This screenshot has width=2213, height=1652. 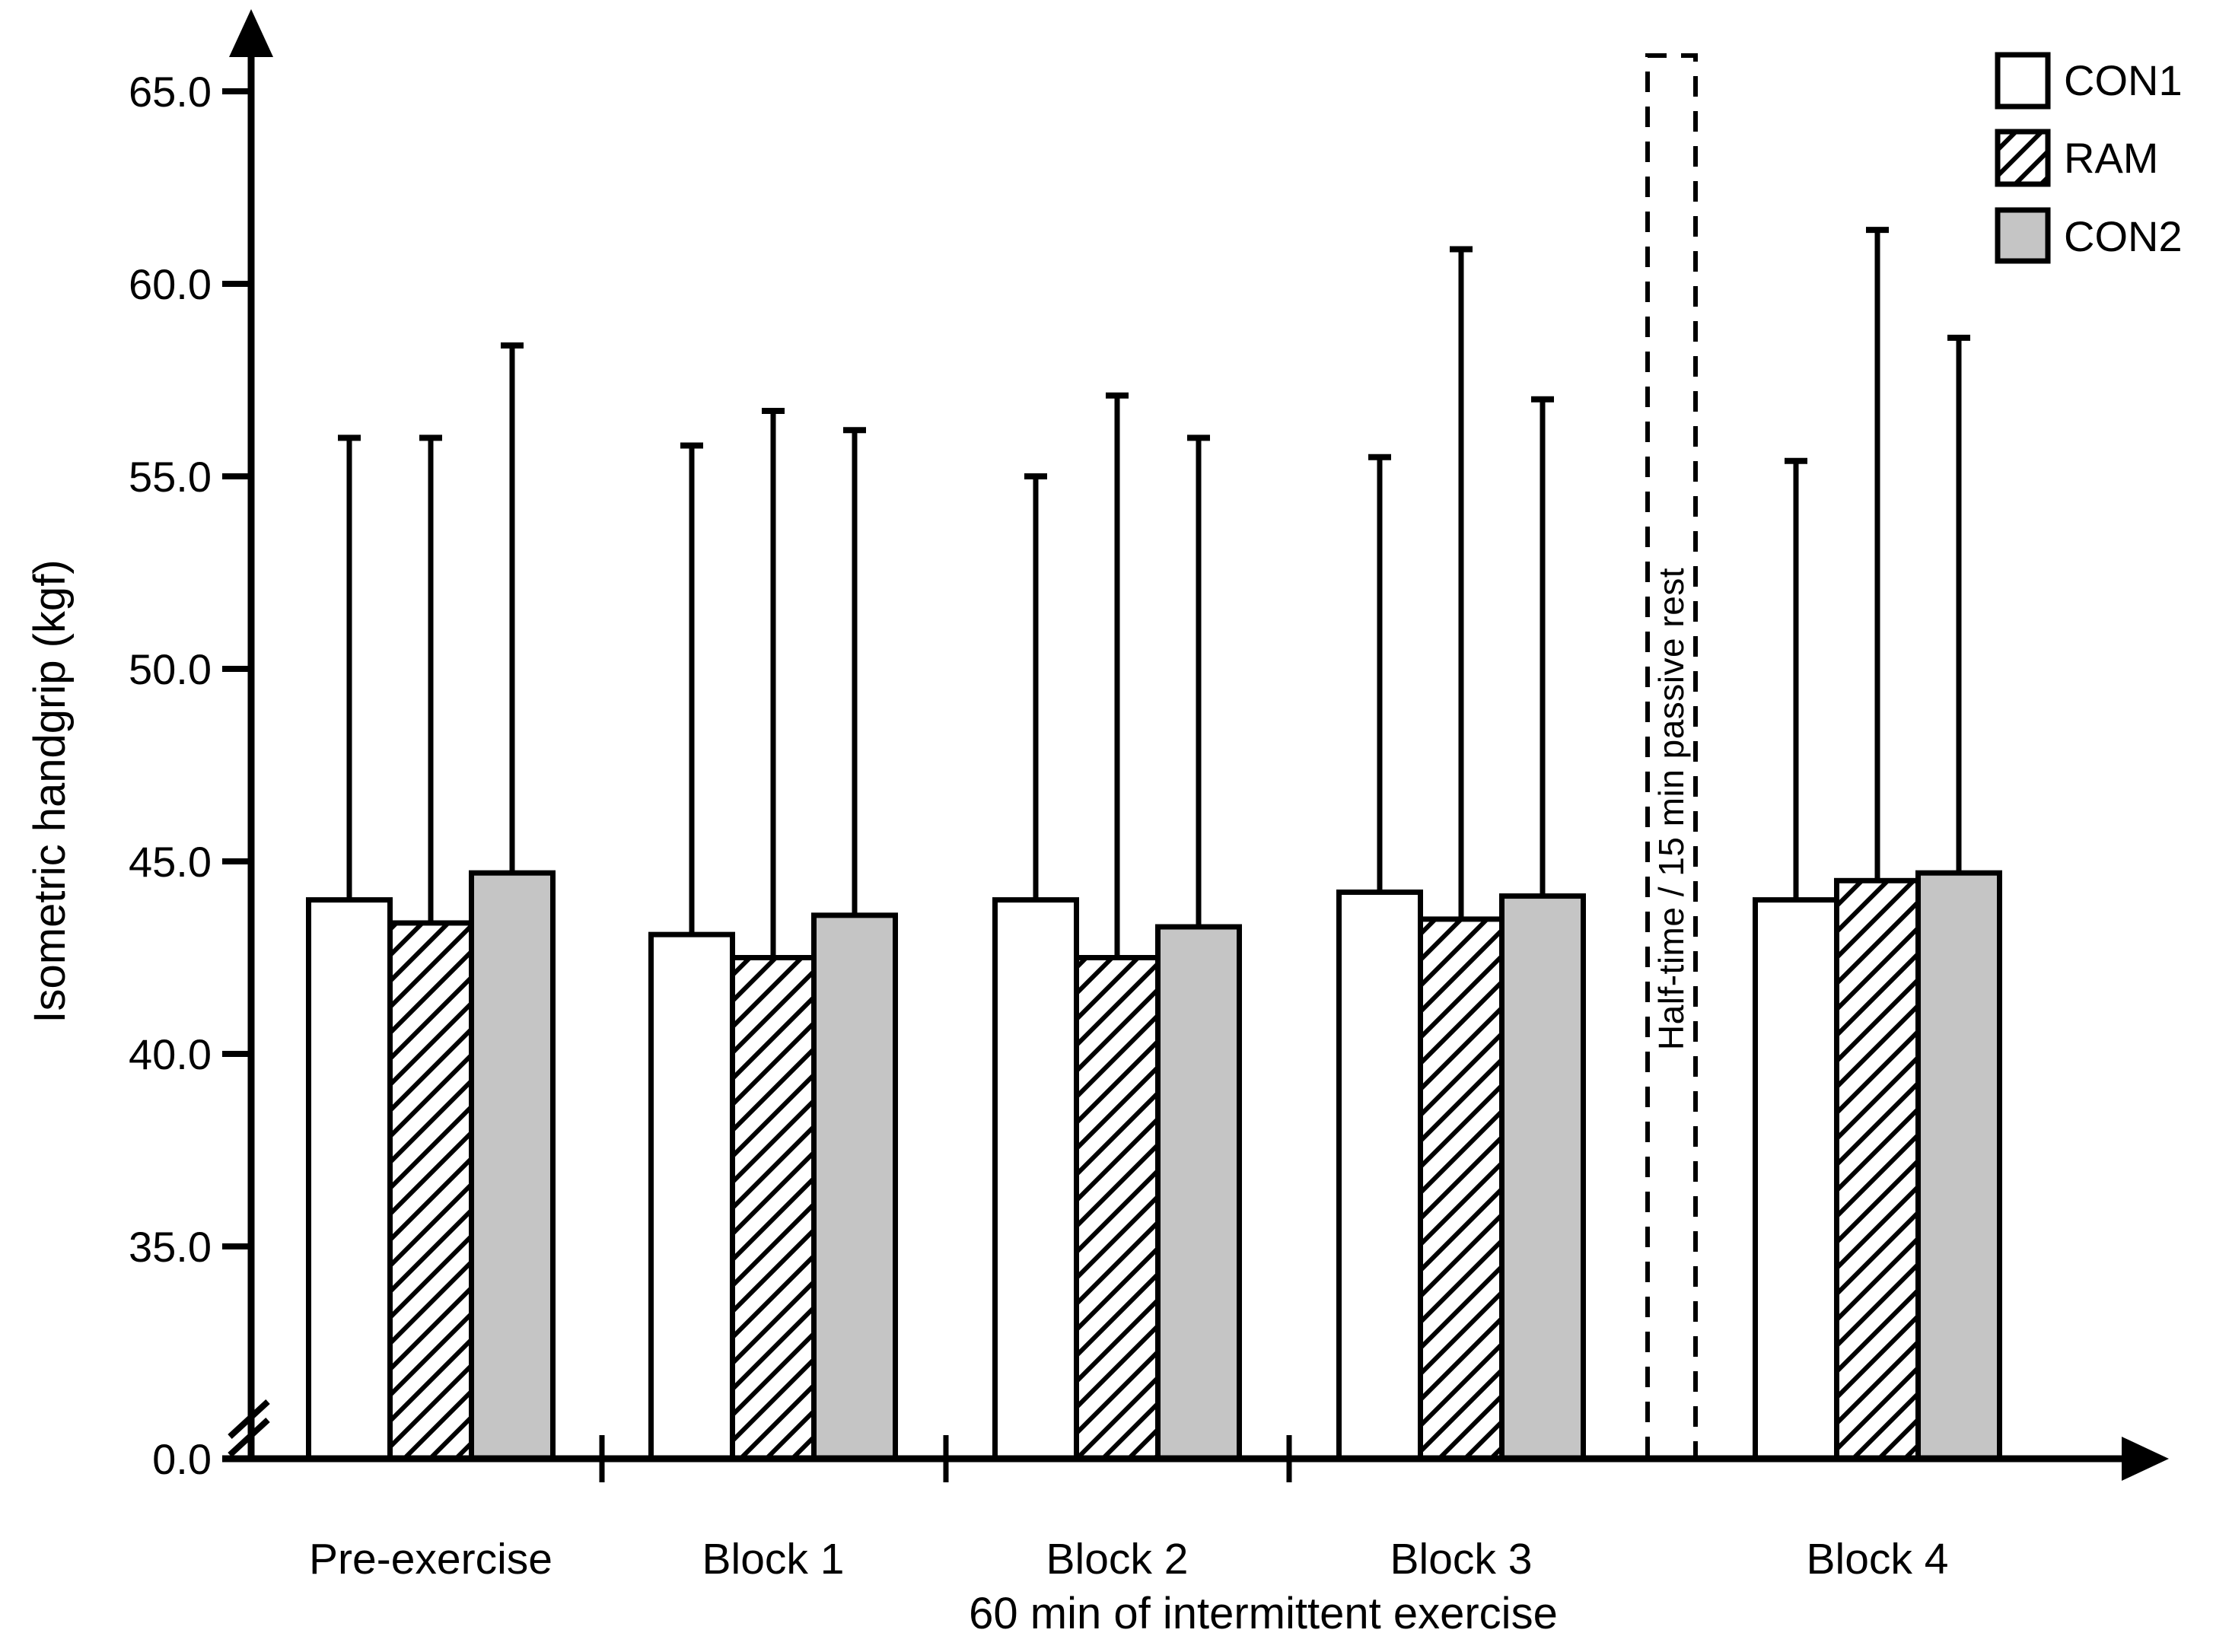 What do you see at coordinates (171, 1247) in the screenshot?
I see `y-tick-label-35.0: 35.0` at bounding box center [171, 1247].